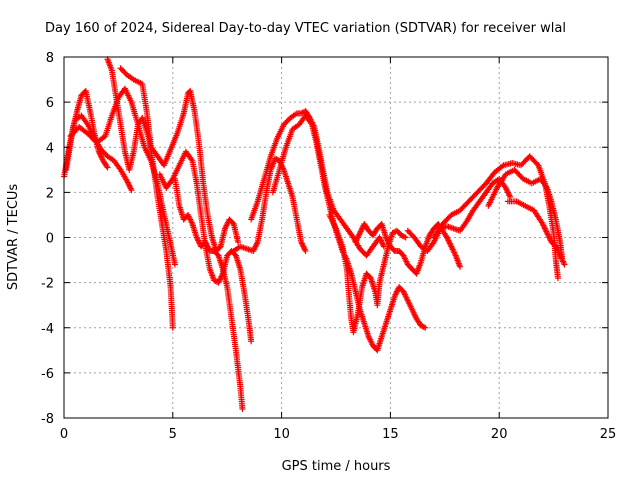  Describe the element at coordinates (50, 103) in the screenshot. I see `y-tick-label: 6` at that location.